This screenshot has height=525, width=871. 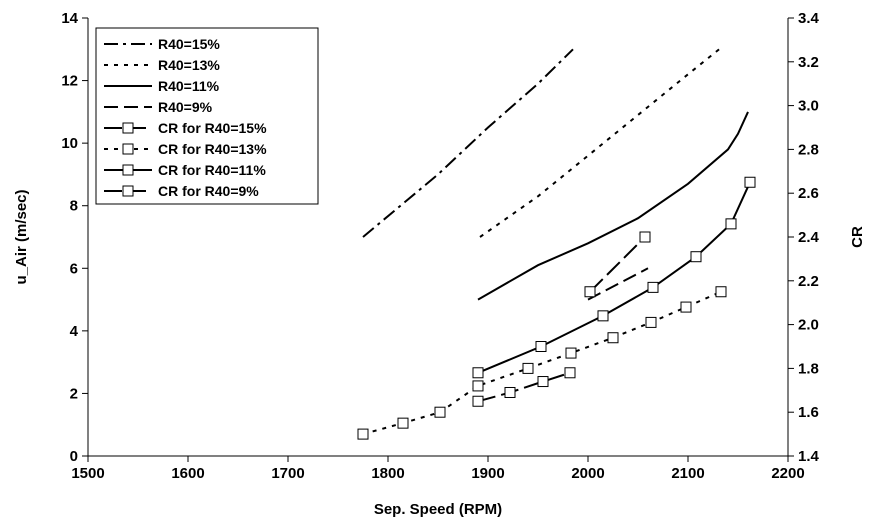 What do you see at coordinates (387, 473) in the screenshot?
I see `x-tick-label: 1800` at bounding box center [387, 473].